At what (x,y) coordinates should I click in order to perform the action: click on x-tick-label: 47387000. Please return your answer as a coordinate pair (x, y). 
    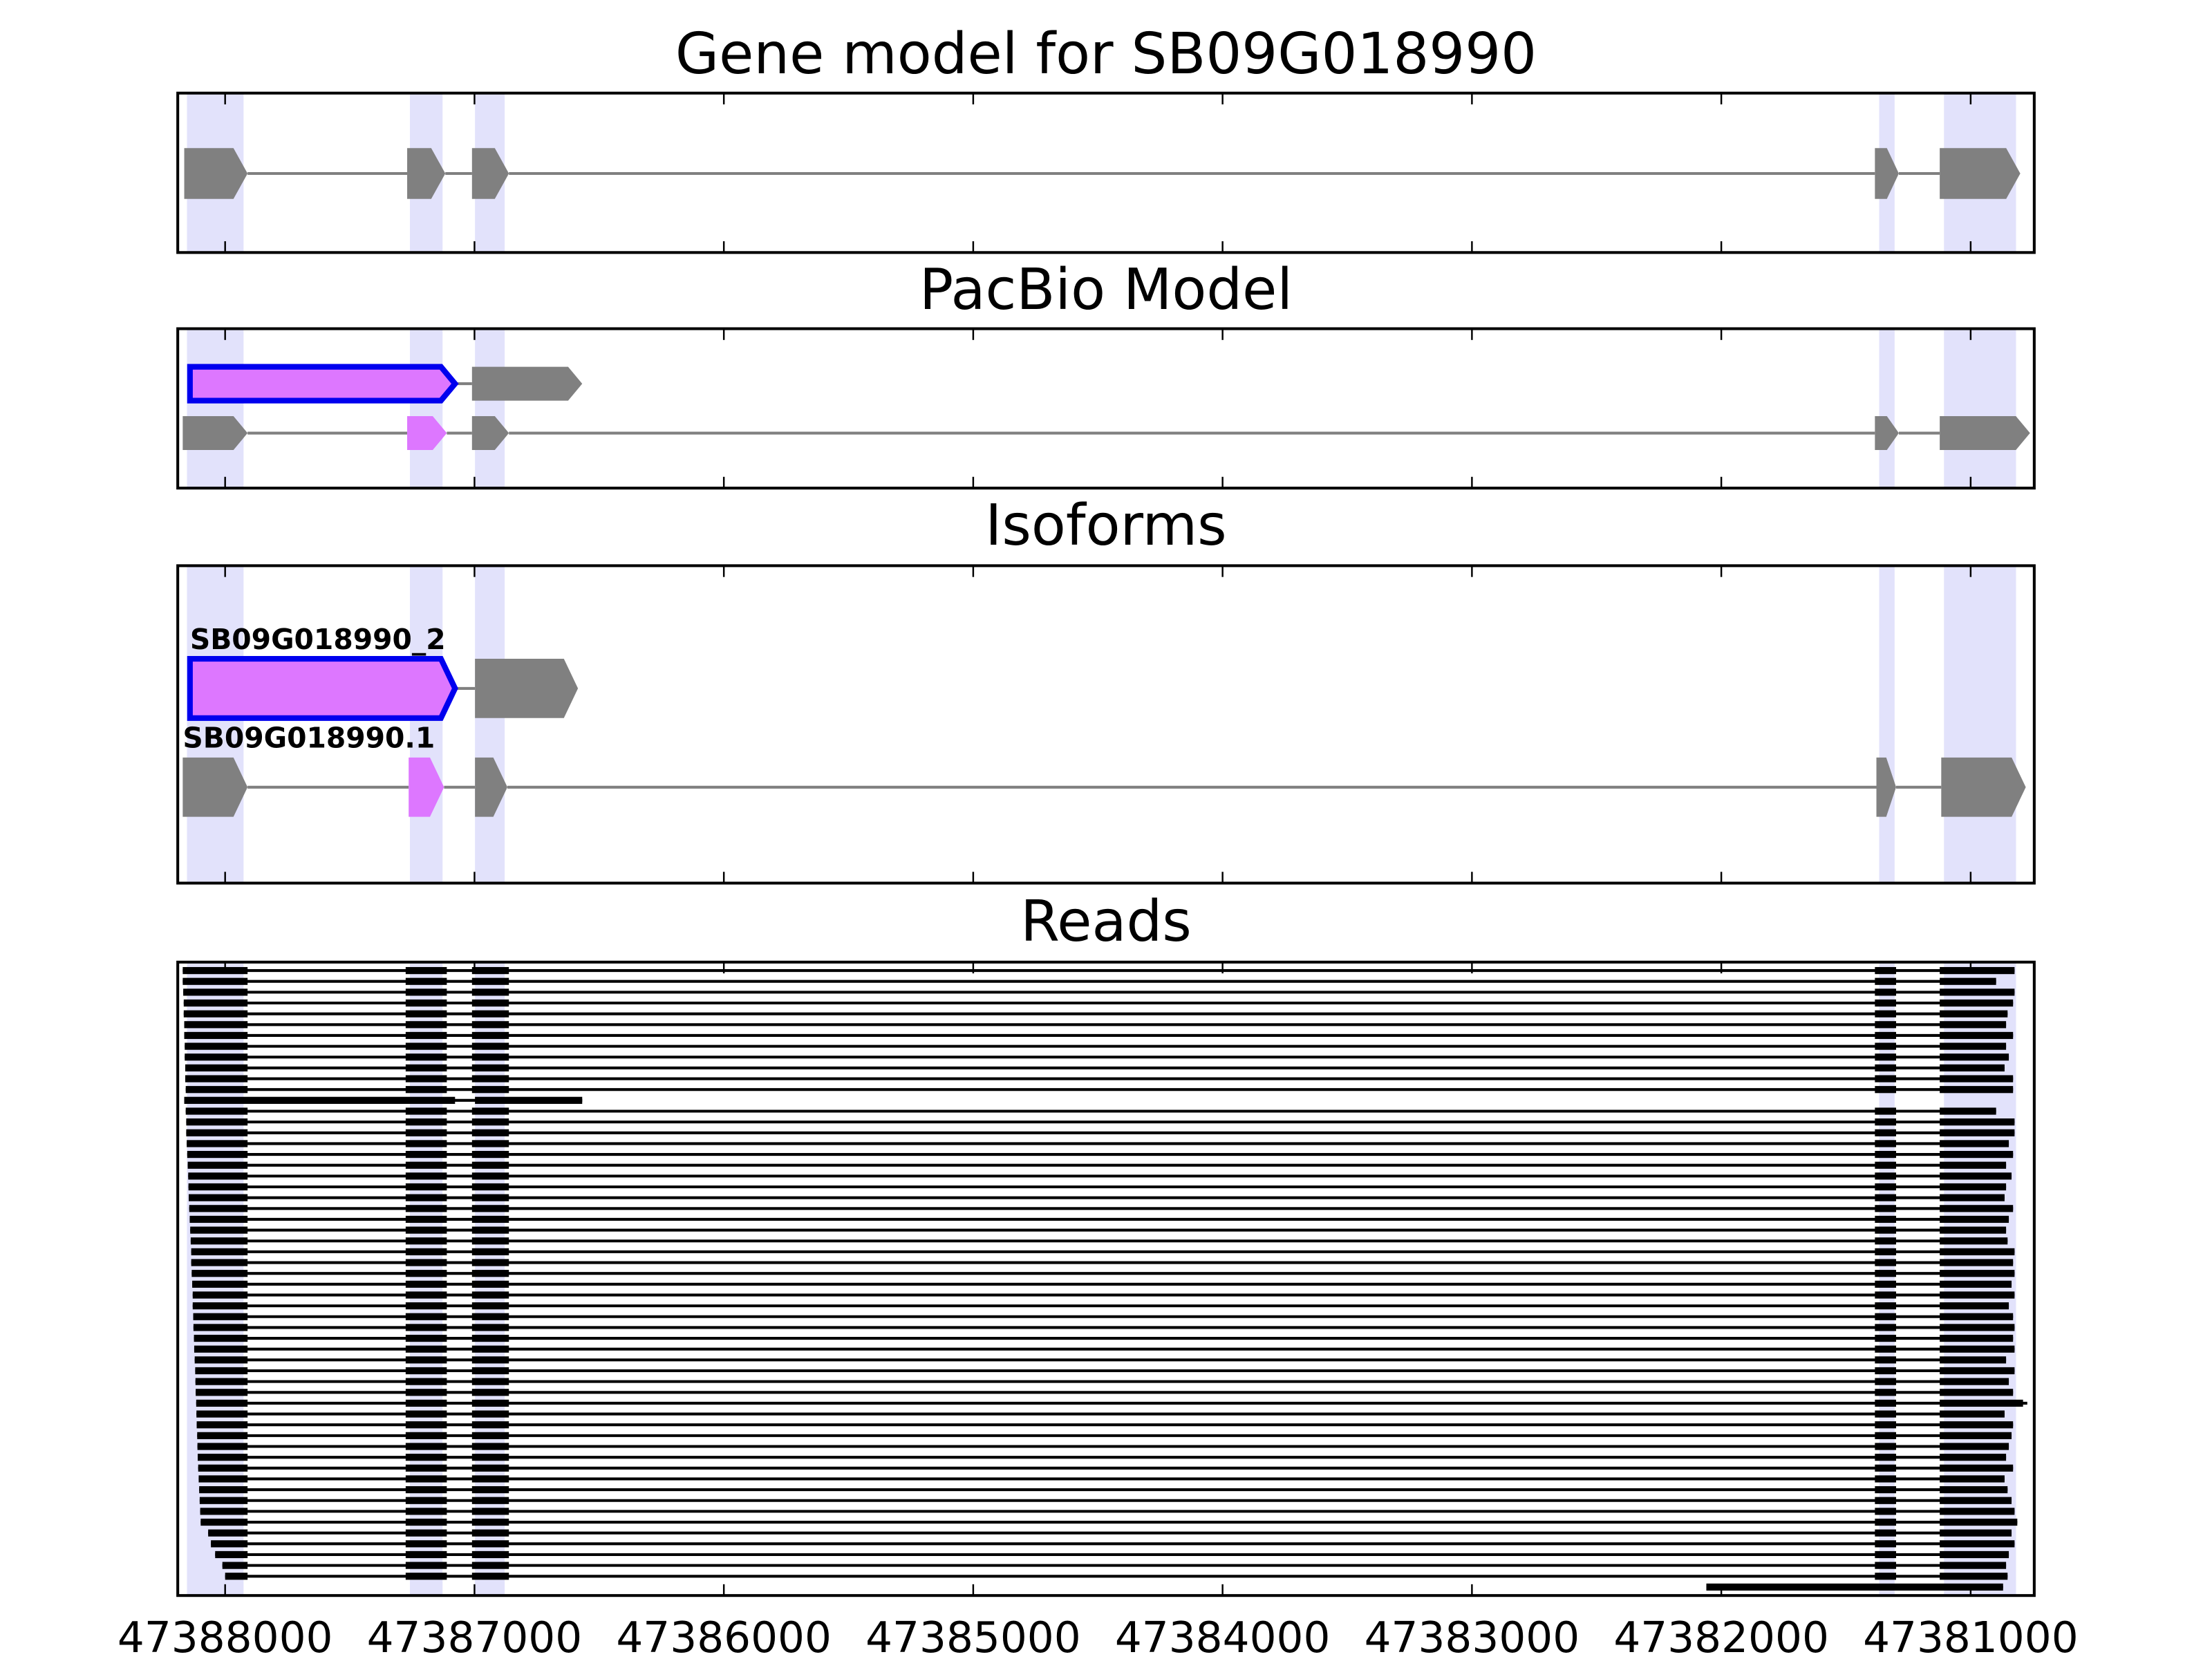
    Looking at the image, I should click on (475, 1636).